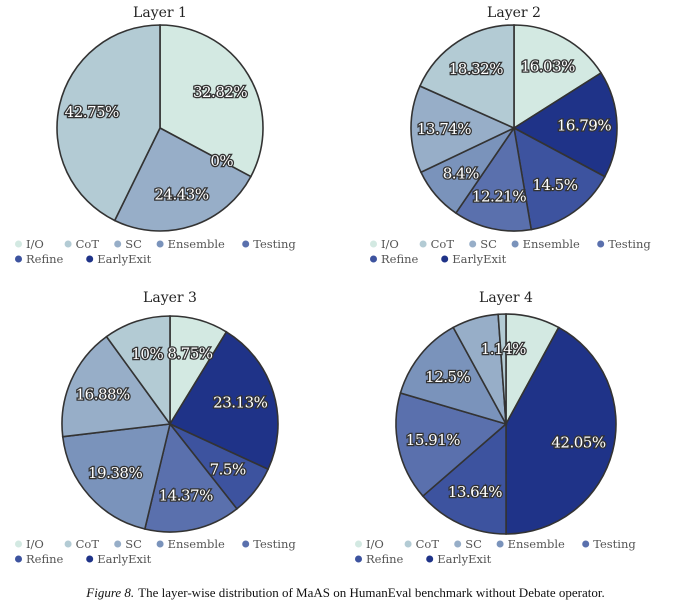 This screenshot has height=610, width=691. I want to click on chart-title: Layer 2, so click(514, 13).